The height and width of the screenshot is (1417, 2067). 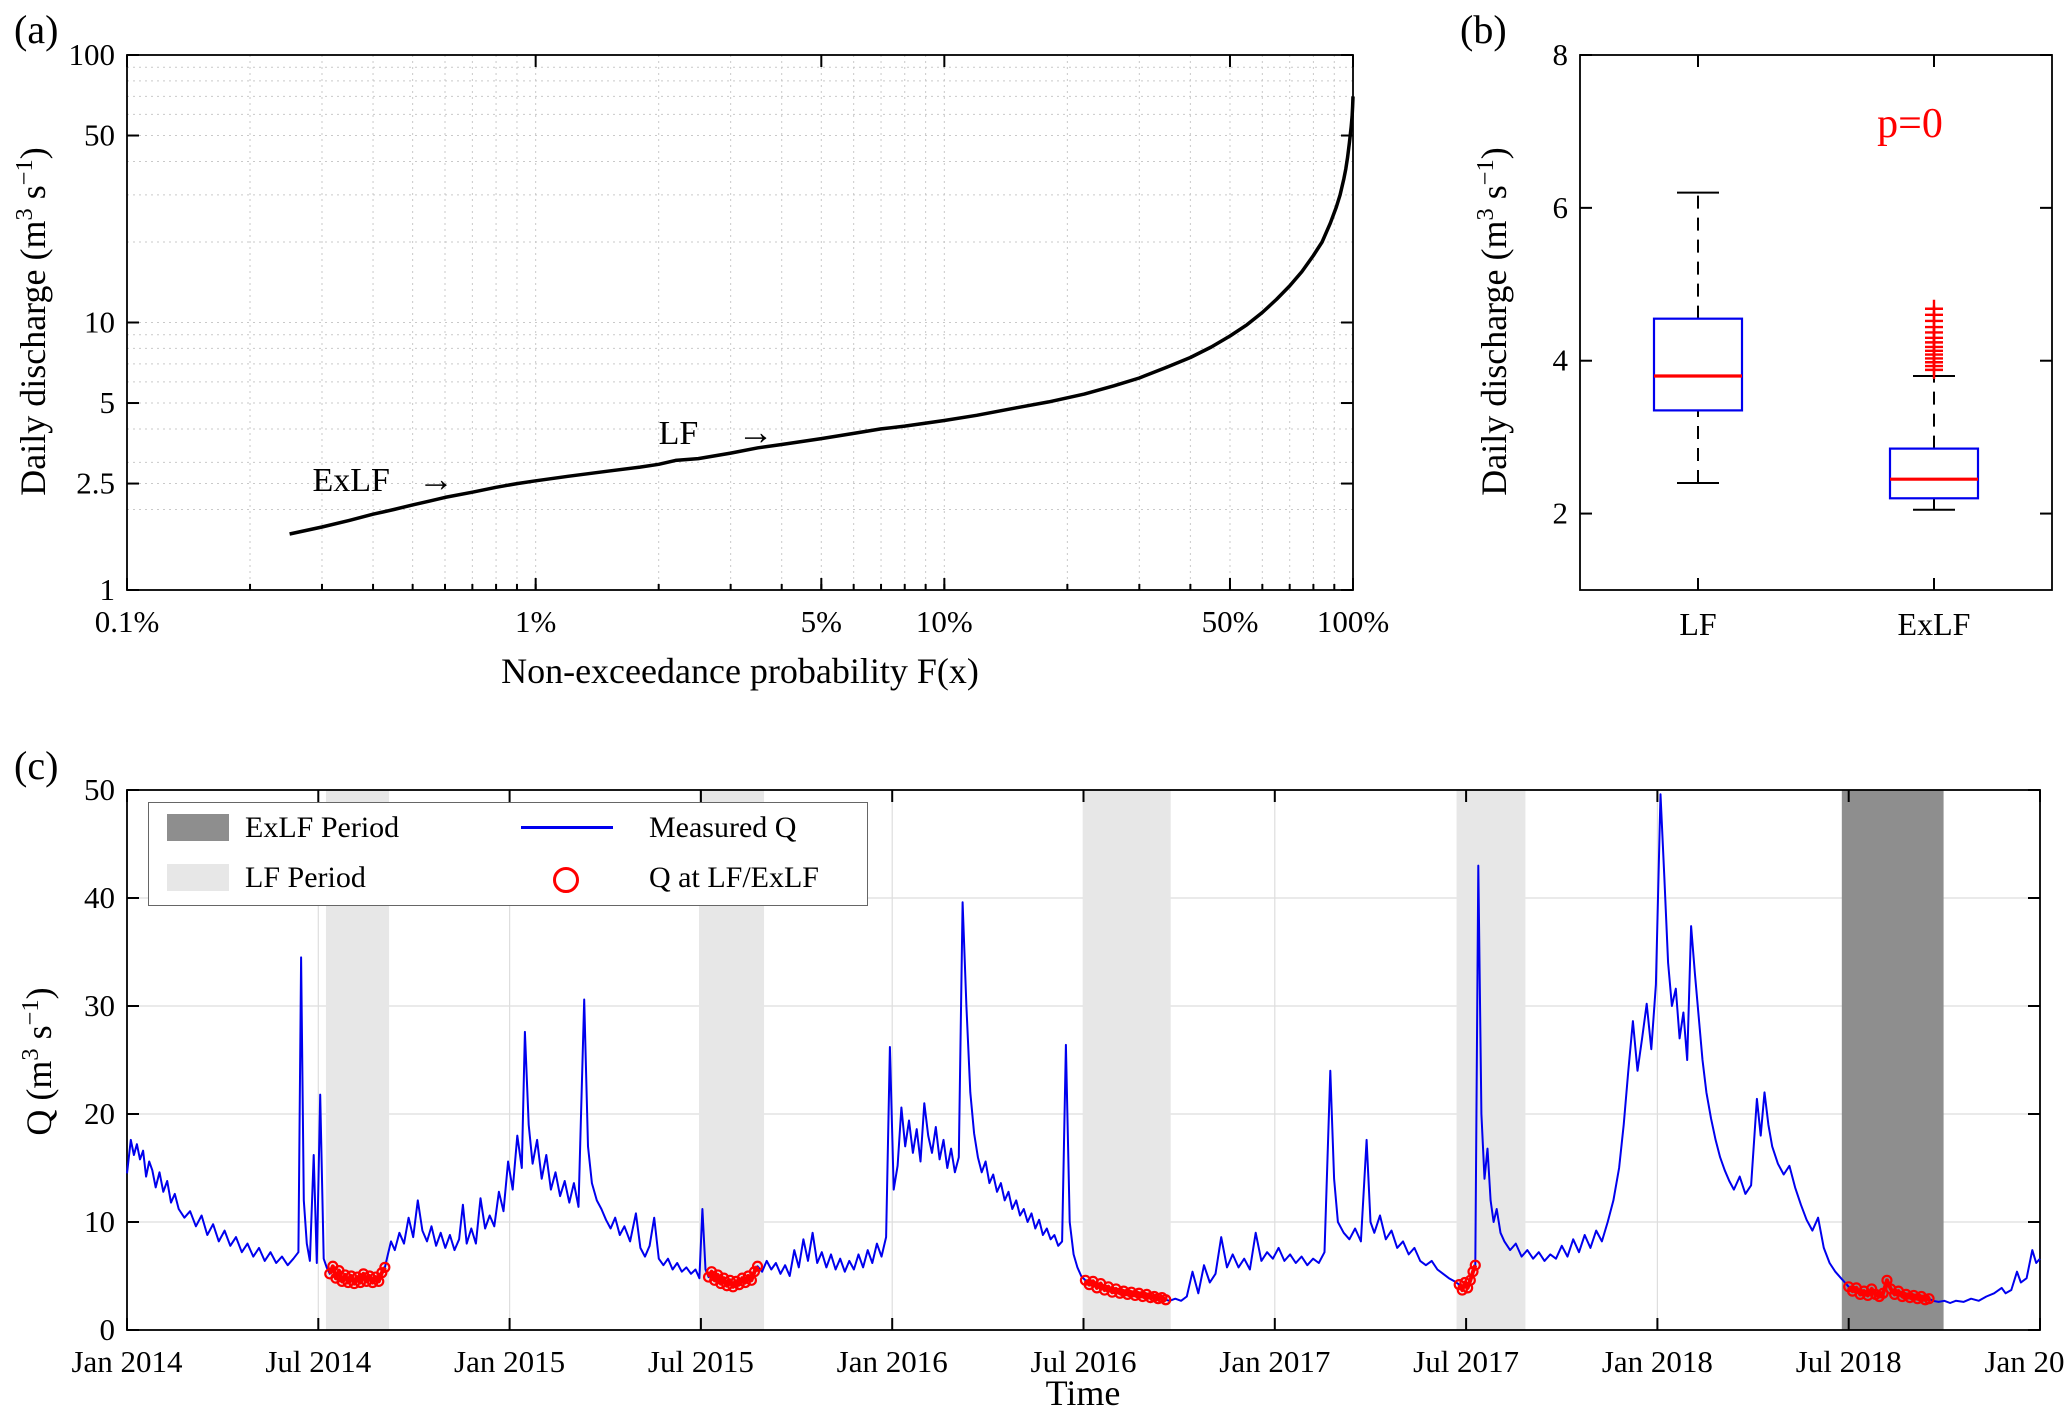 I want to click on y-tick-label: 2.5, so click(x=95, y=483).